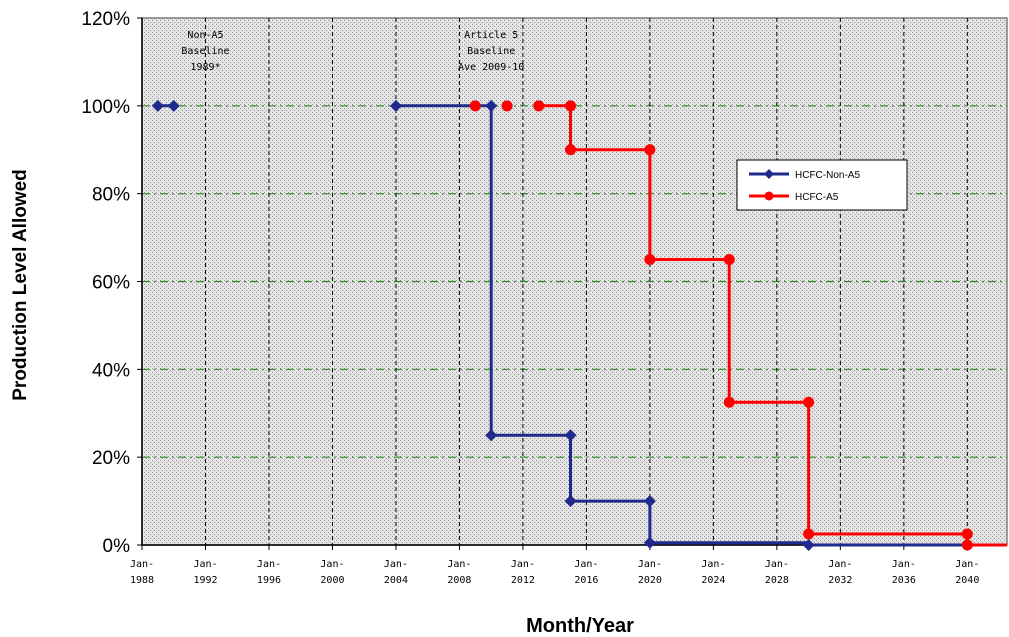 Image resolution: width=1009 pixels, height=637 pixels. I want to click on x-tick-label-year: 2036, so click(904, 580).